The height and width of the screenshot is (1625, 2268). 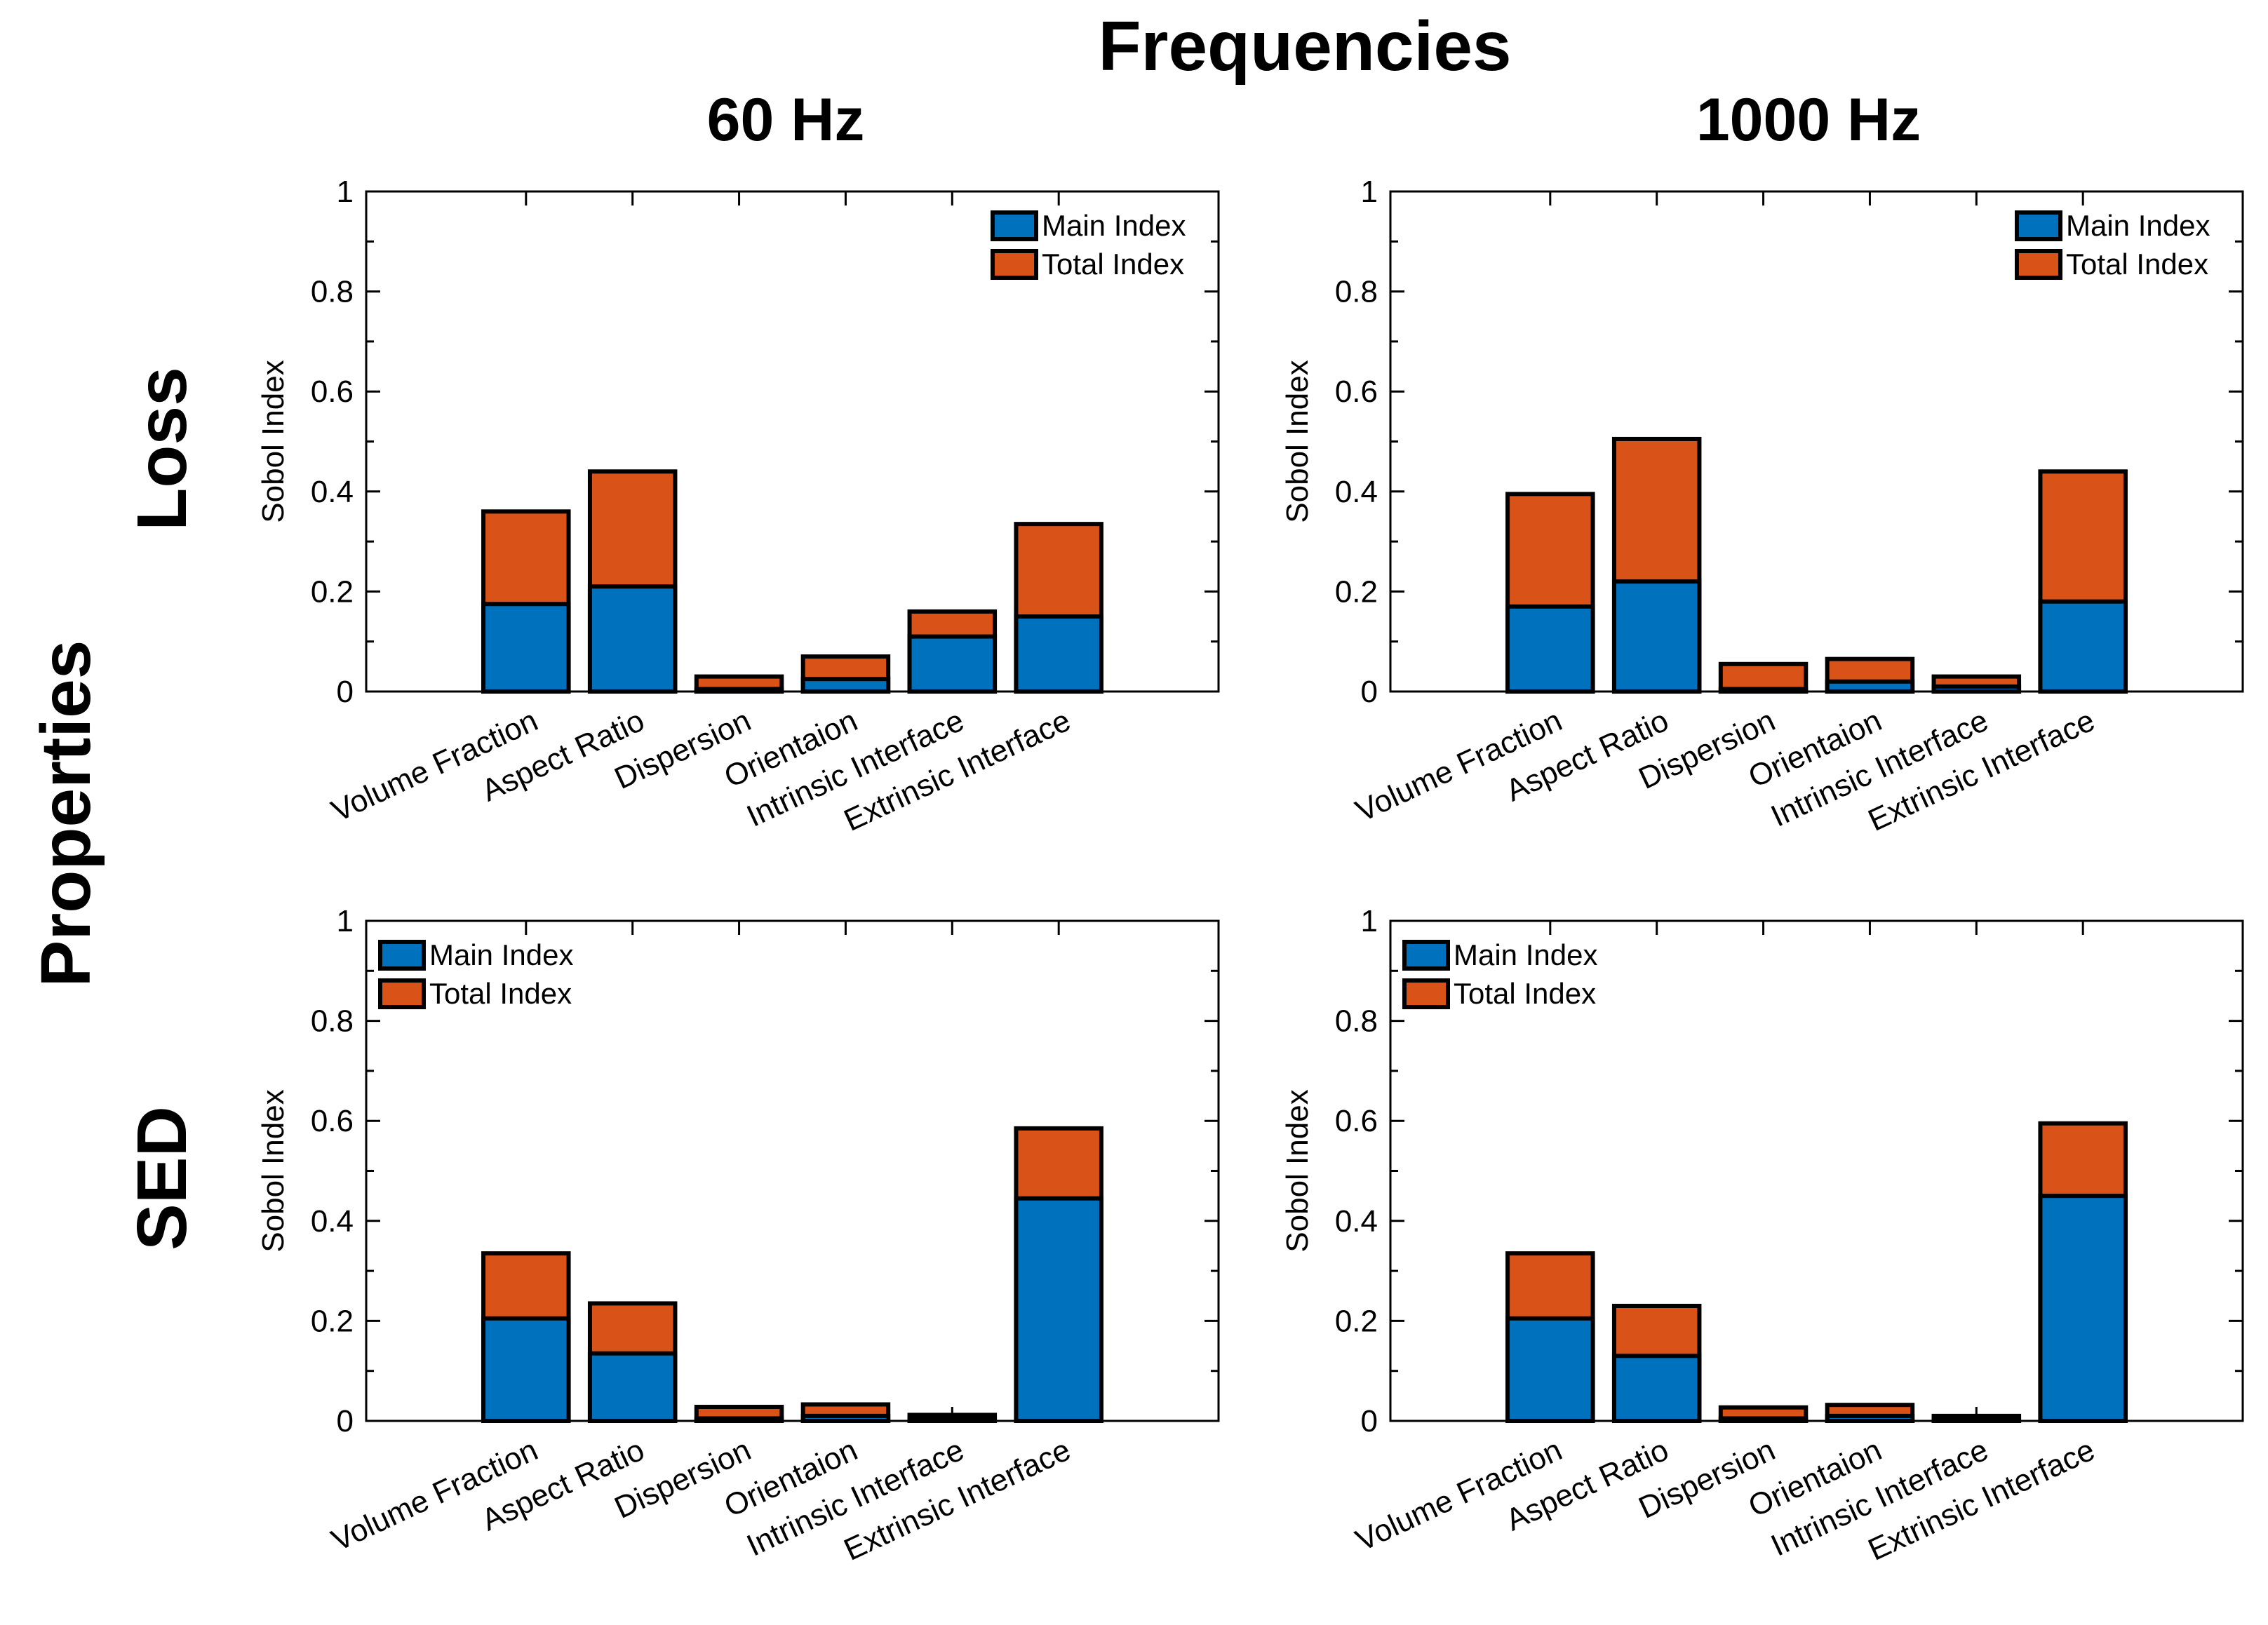 I want to click on column-label-1000hz: 1000 Hz, so click(x=1808, y=120).